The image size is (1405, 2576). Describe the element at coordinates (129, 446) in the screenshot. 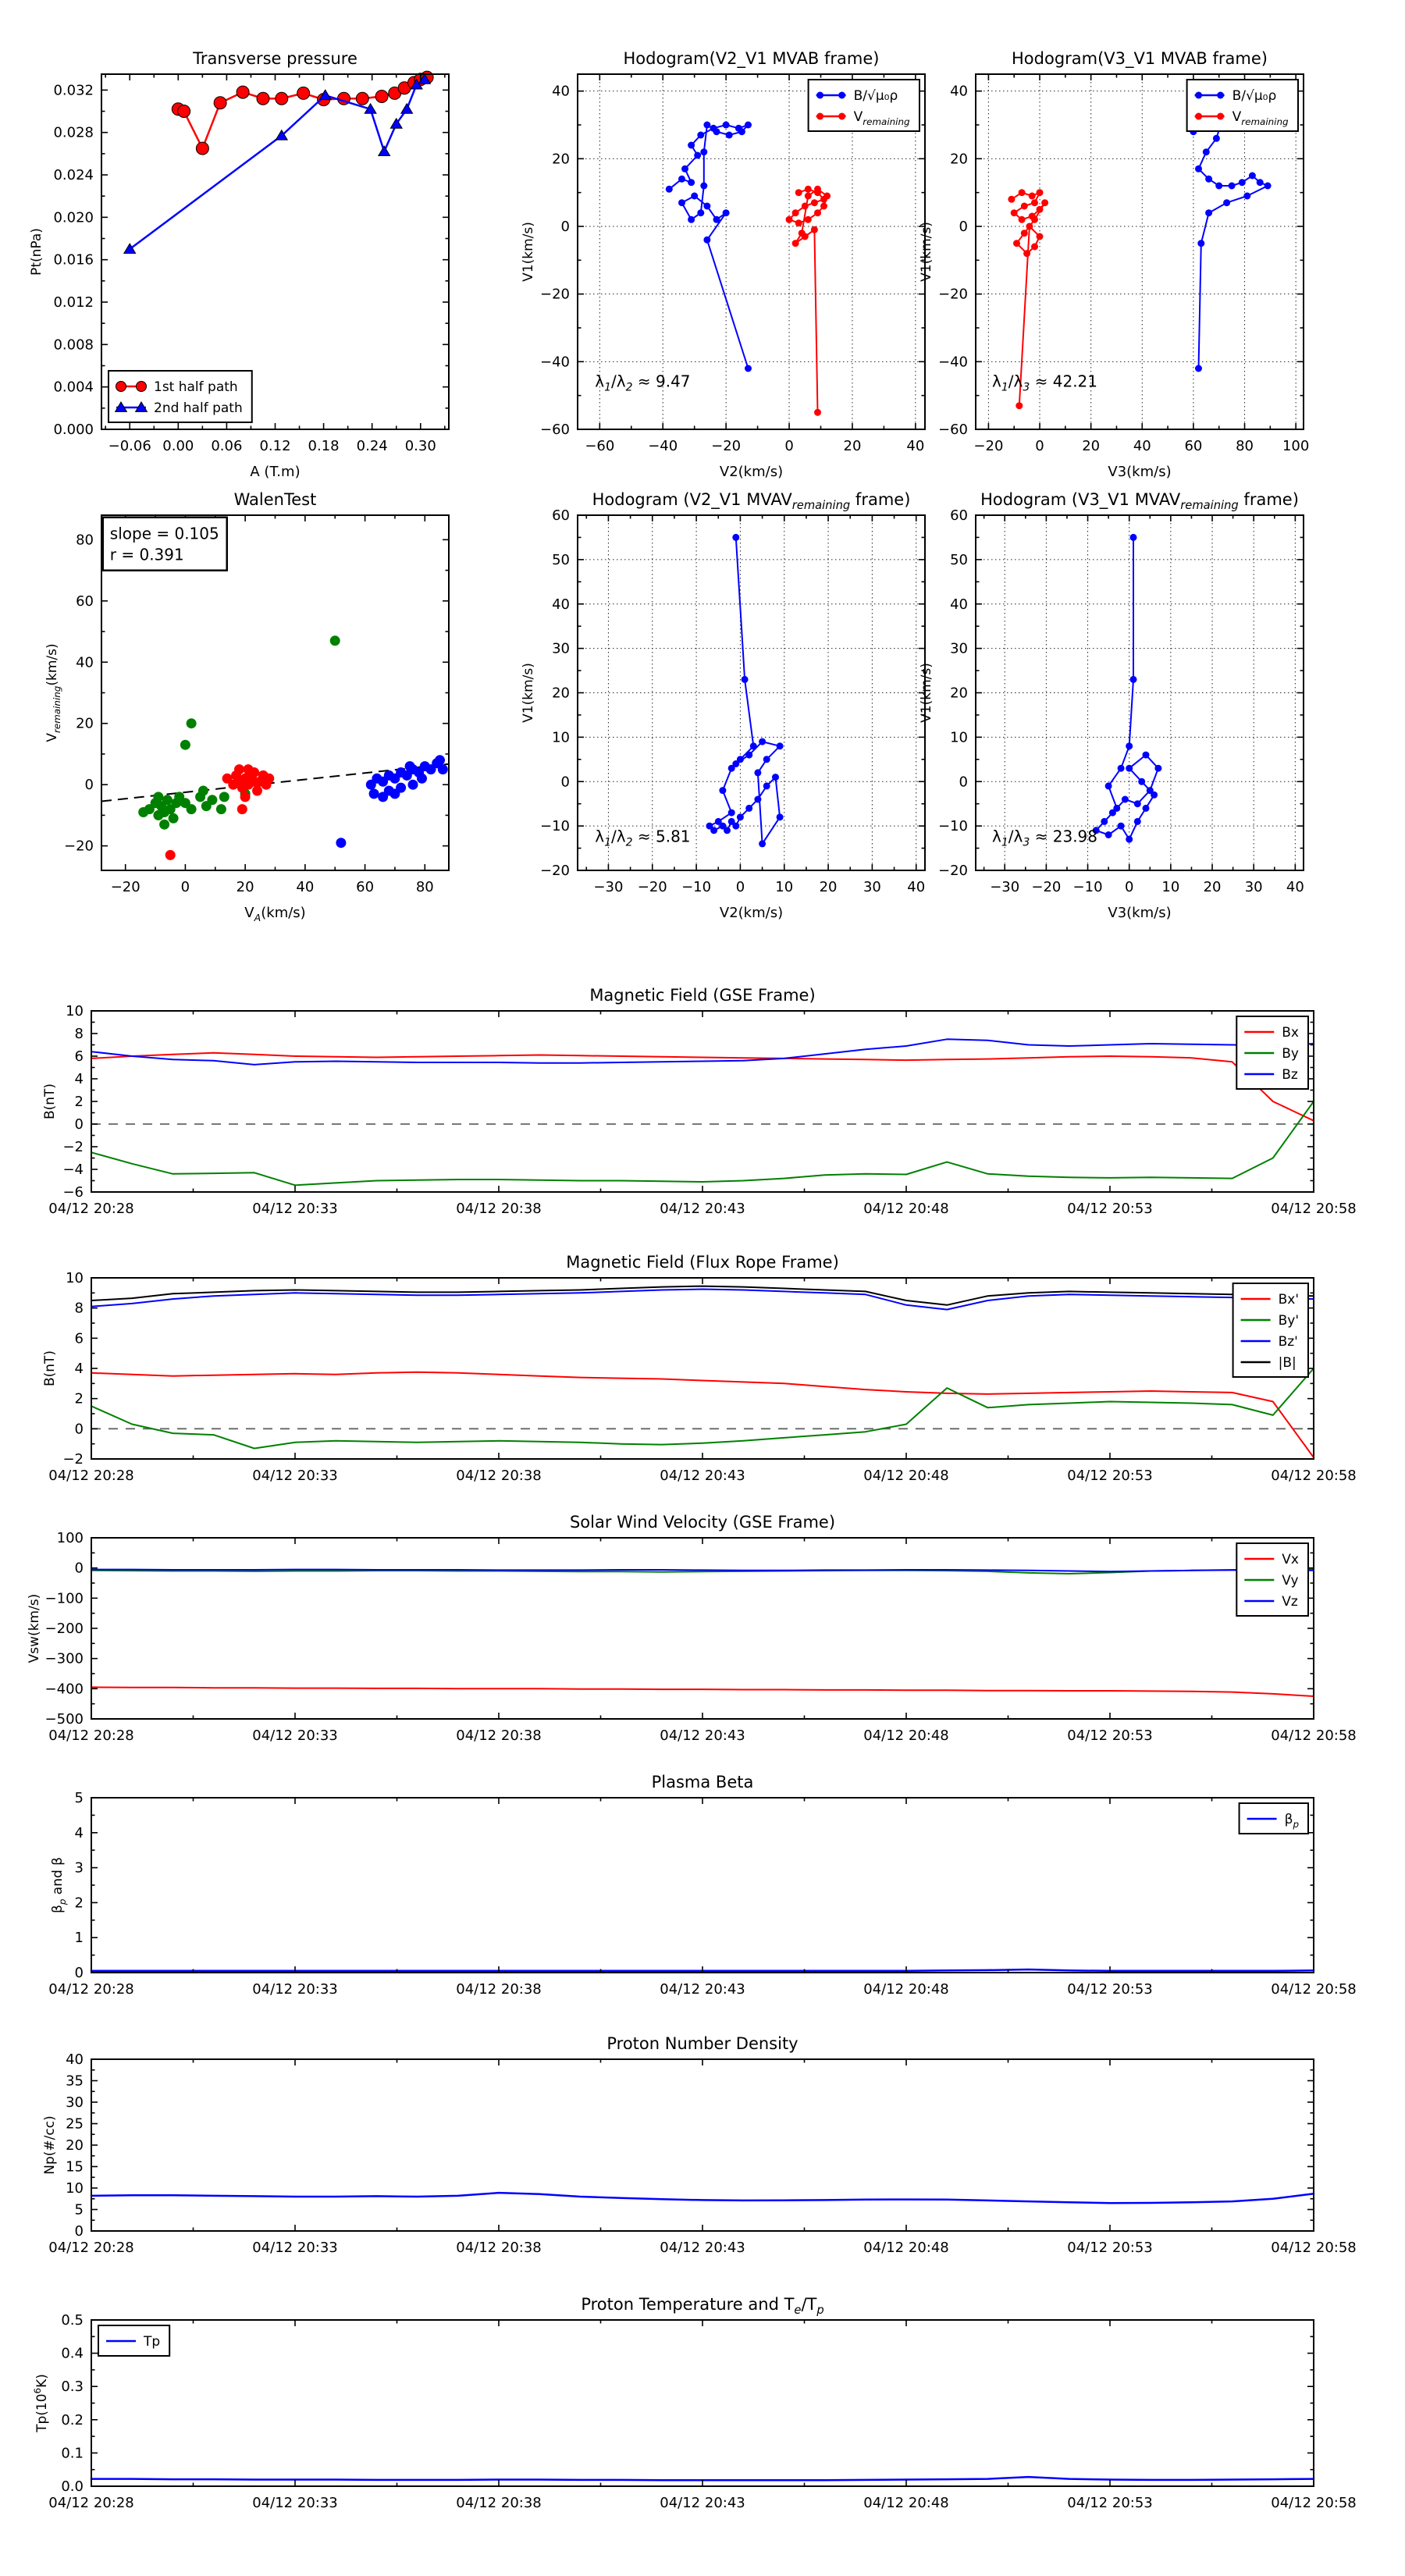

I see `x-tick-label: −0.06` at that location.